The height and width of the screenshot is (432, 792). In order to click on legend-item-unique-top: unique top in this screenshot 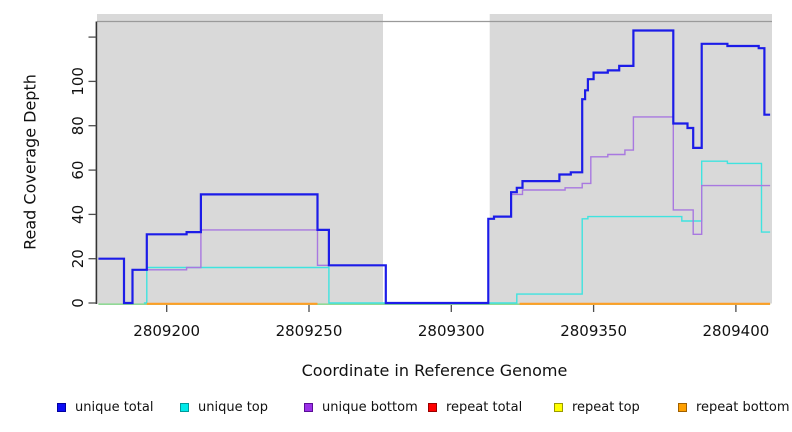, I will do `click(224, 407)`.